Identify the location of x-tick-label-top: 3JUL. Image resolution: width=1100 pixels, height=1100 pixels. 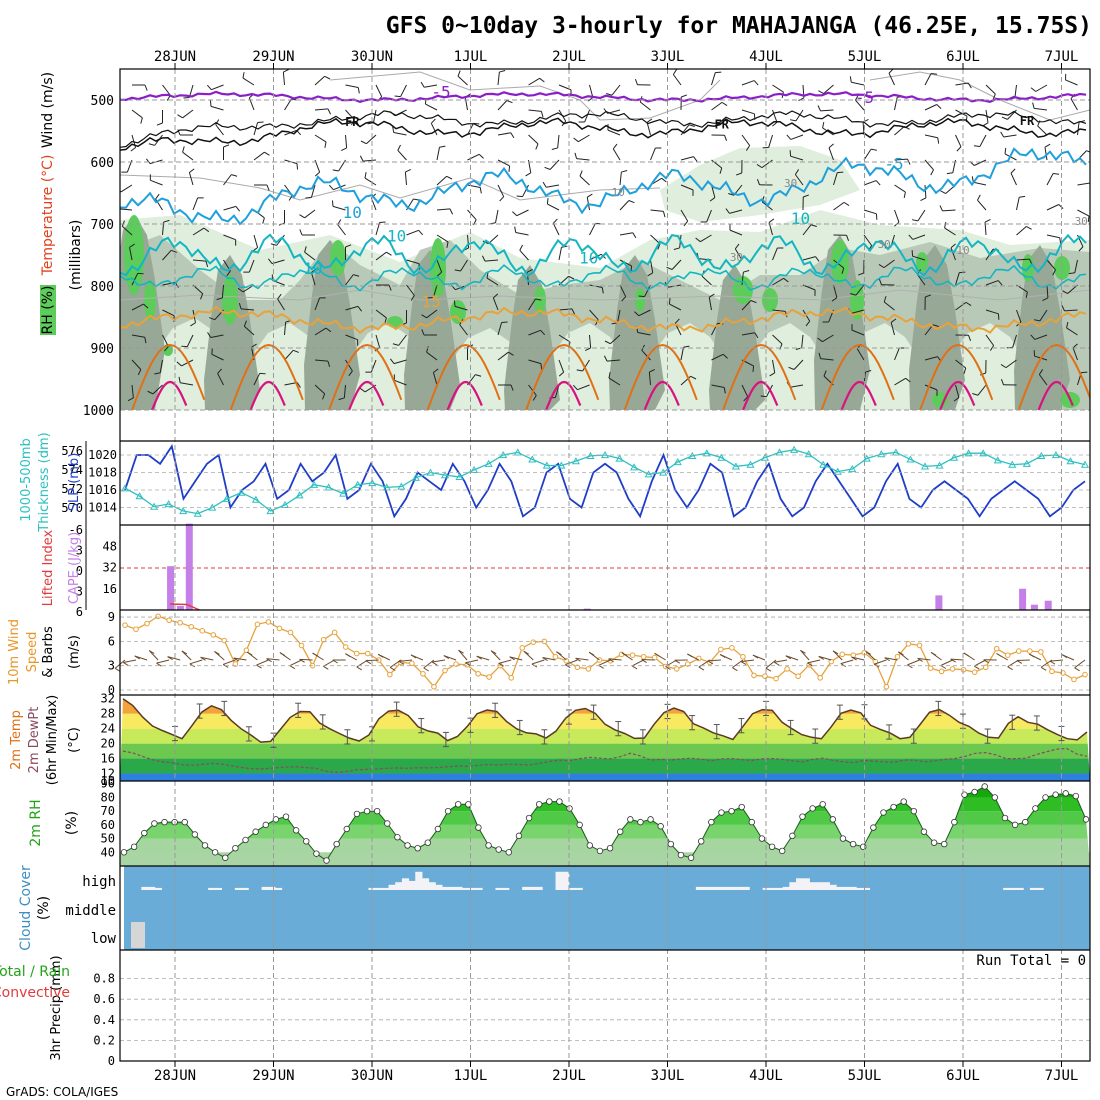
(668, 57).